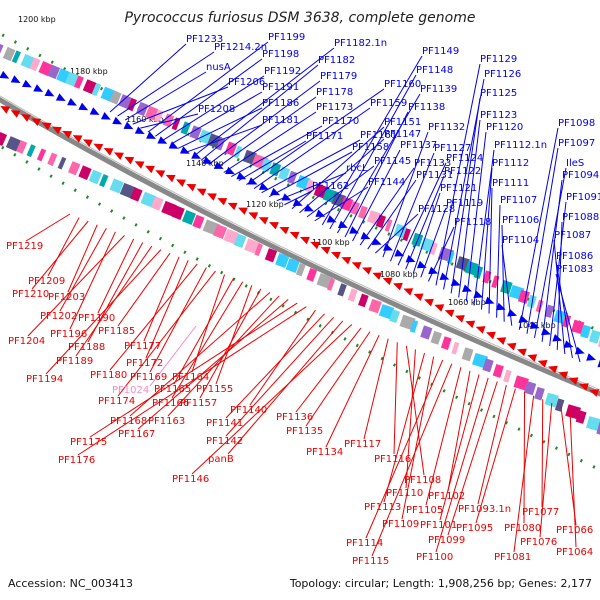 This screenshot has width=600, height=600. I want to click on reverse-gene-label: PF1165, so click(172, 389).